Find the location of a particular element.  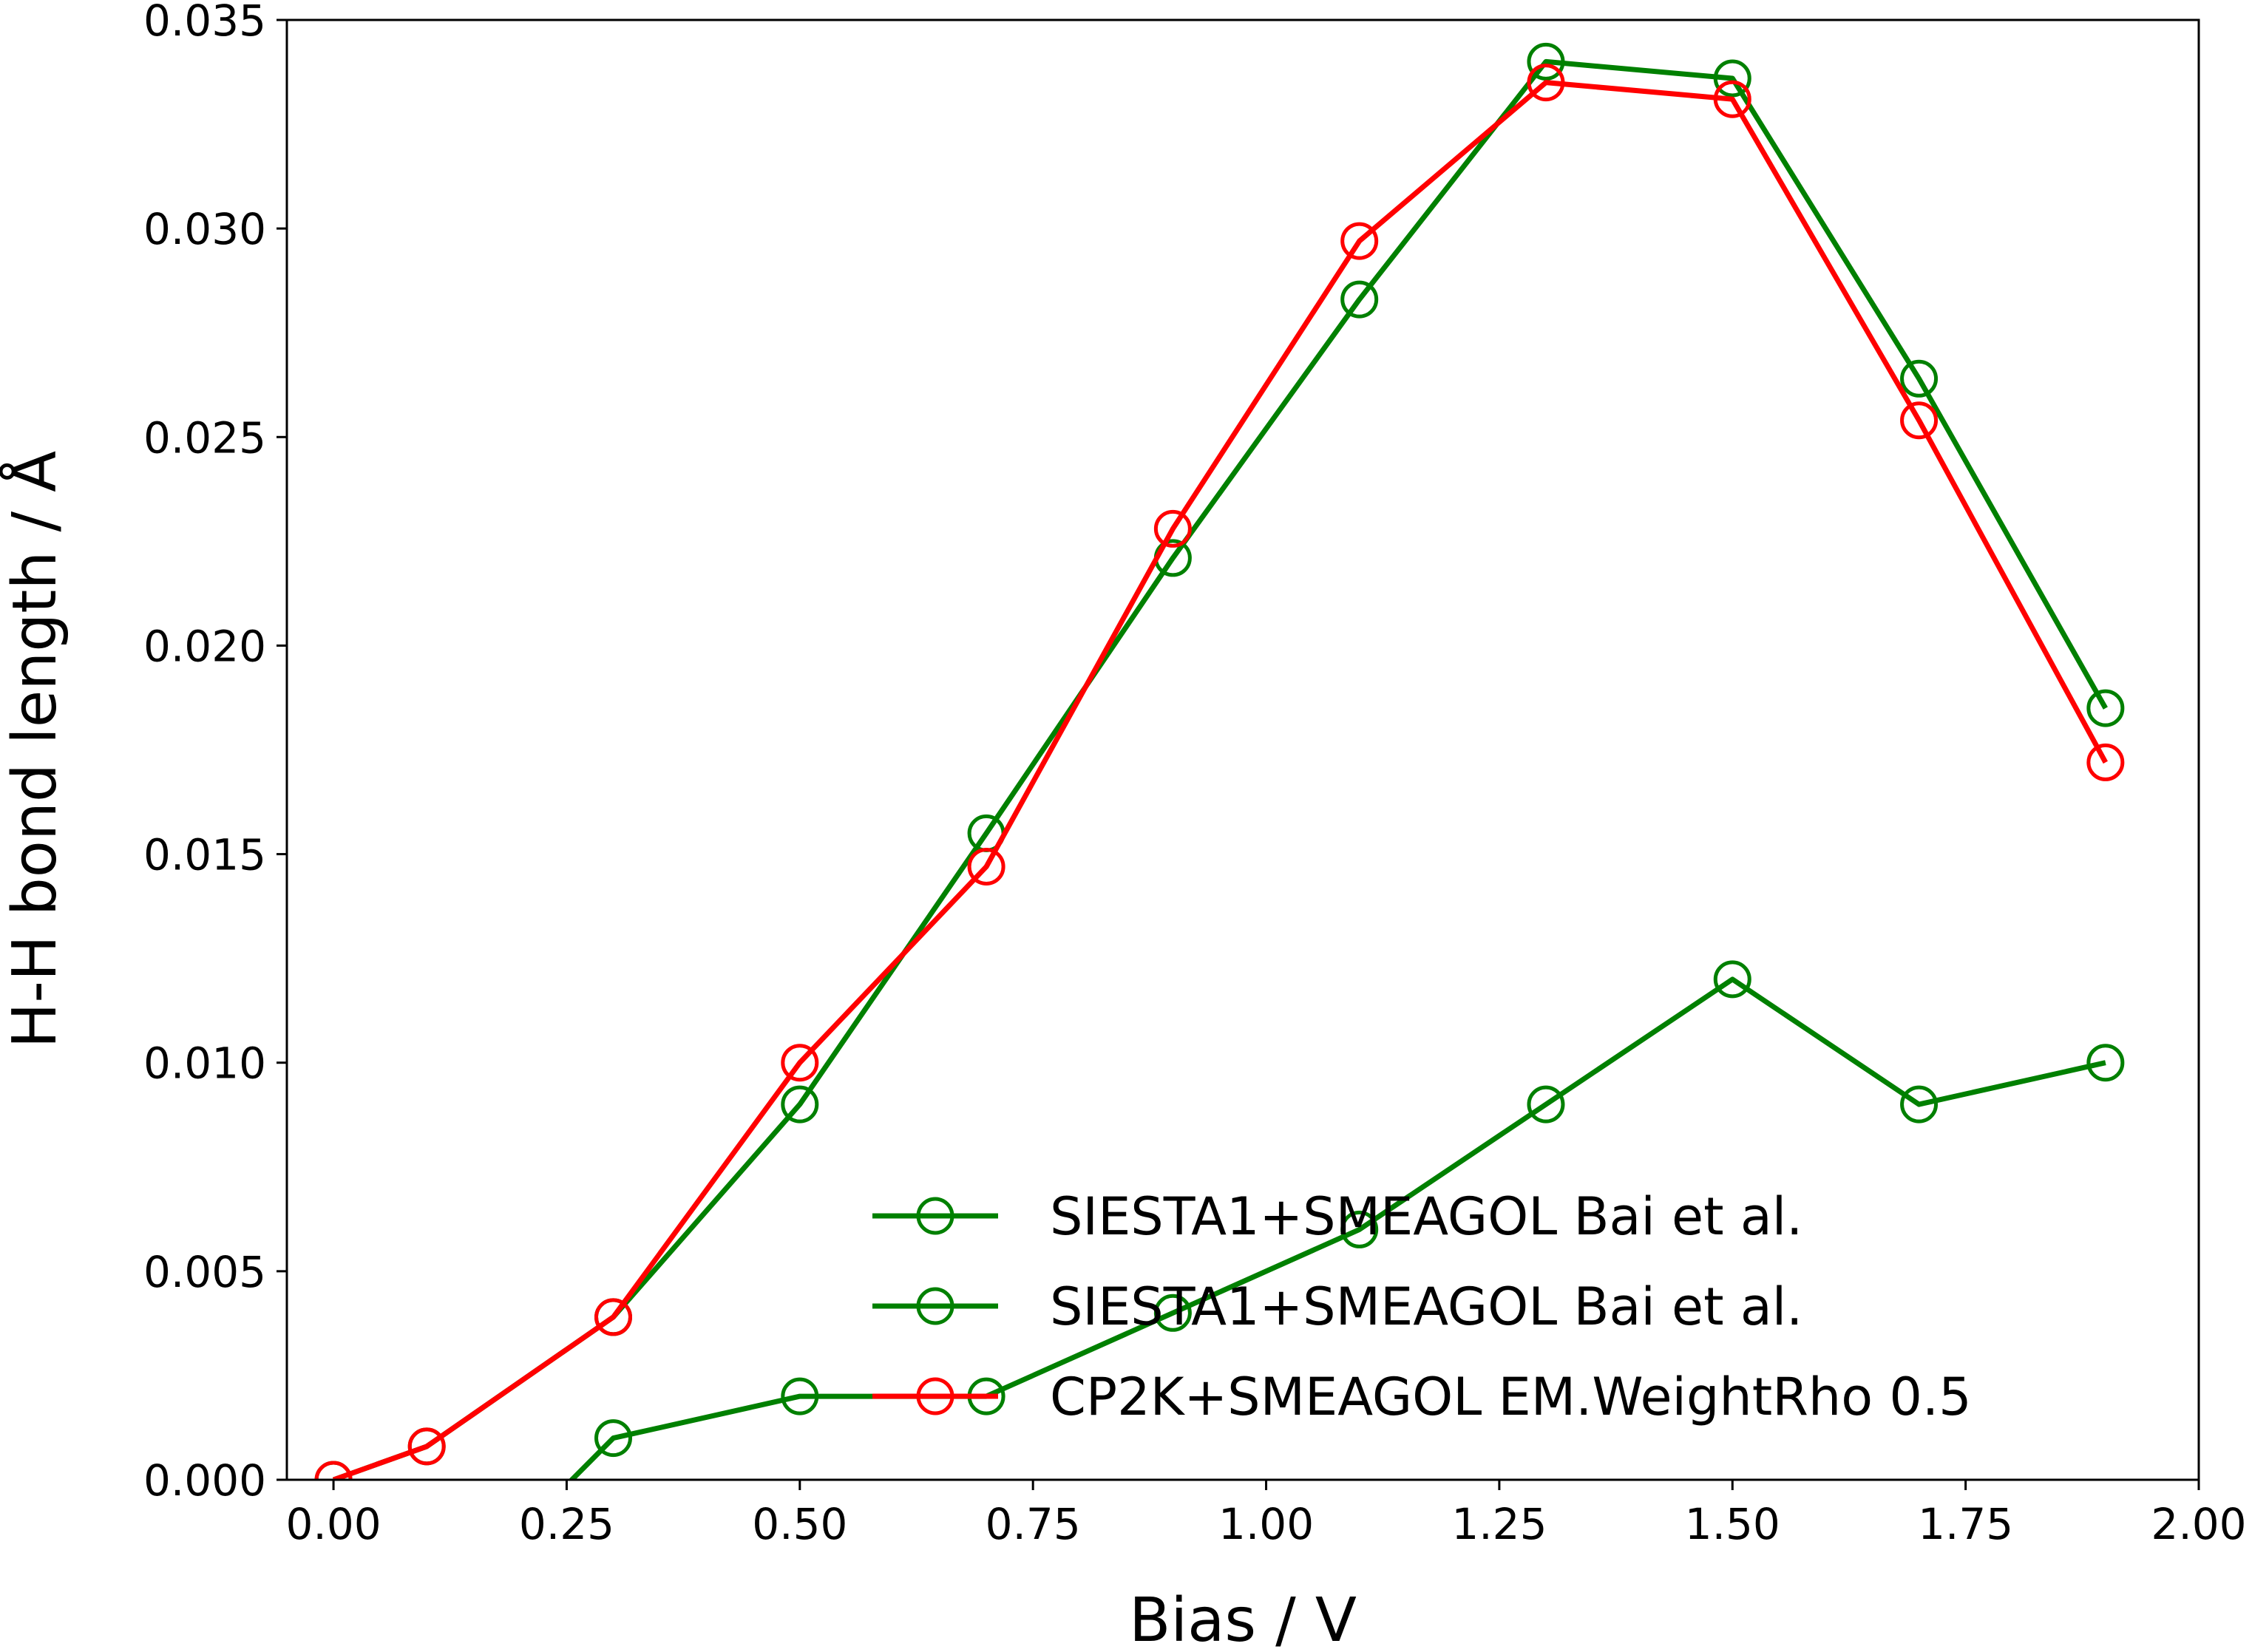

x-tick-label: 1.00 is located at coordinates (1266, 1524).